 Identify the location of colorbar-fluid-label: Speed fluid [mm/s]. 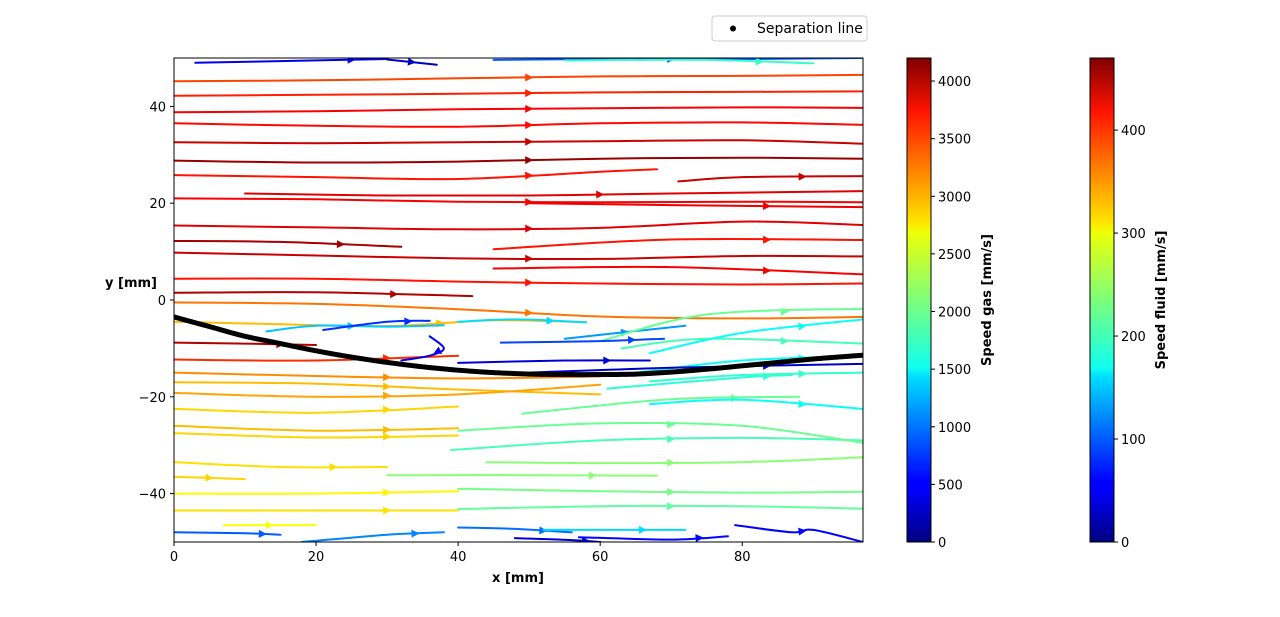
(1161, 300).